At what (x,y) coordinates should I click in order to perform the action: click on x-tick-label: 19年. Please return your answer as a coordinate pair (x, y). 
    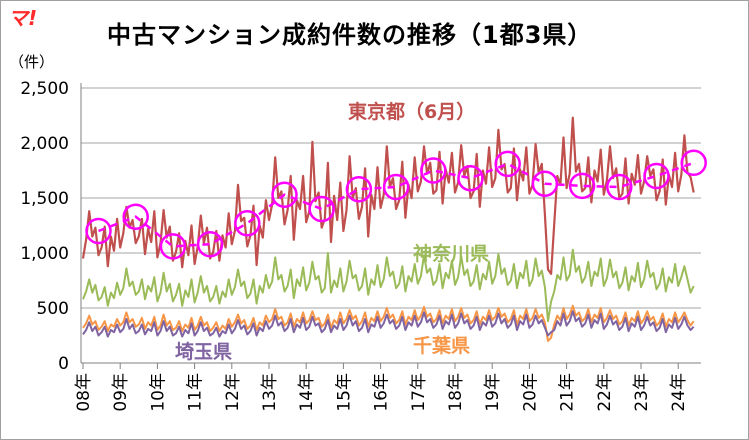
    Looking at the image, I should click on (493, 392).